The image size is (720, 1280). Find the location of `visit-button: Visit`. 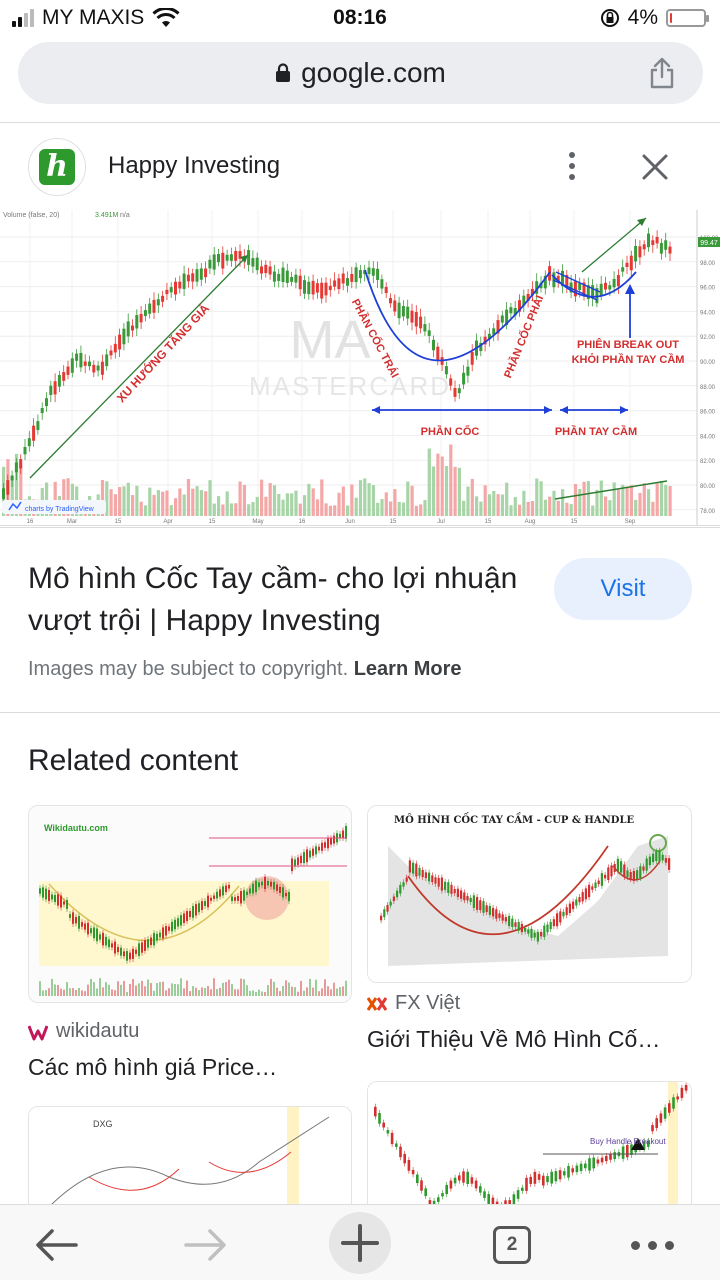

visit-button: Visit is located at coordinates (623, 589).